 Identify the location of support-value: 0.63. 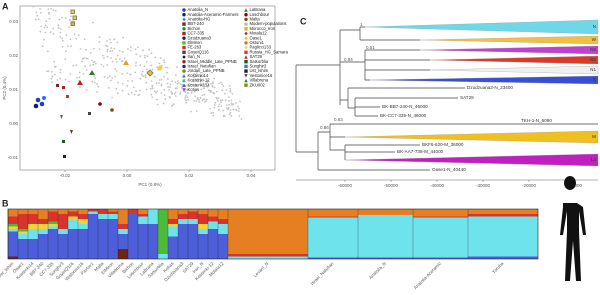
(338, 119).